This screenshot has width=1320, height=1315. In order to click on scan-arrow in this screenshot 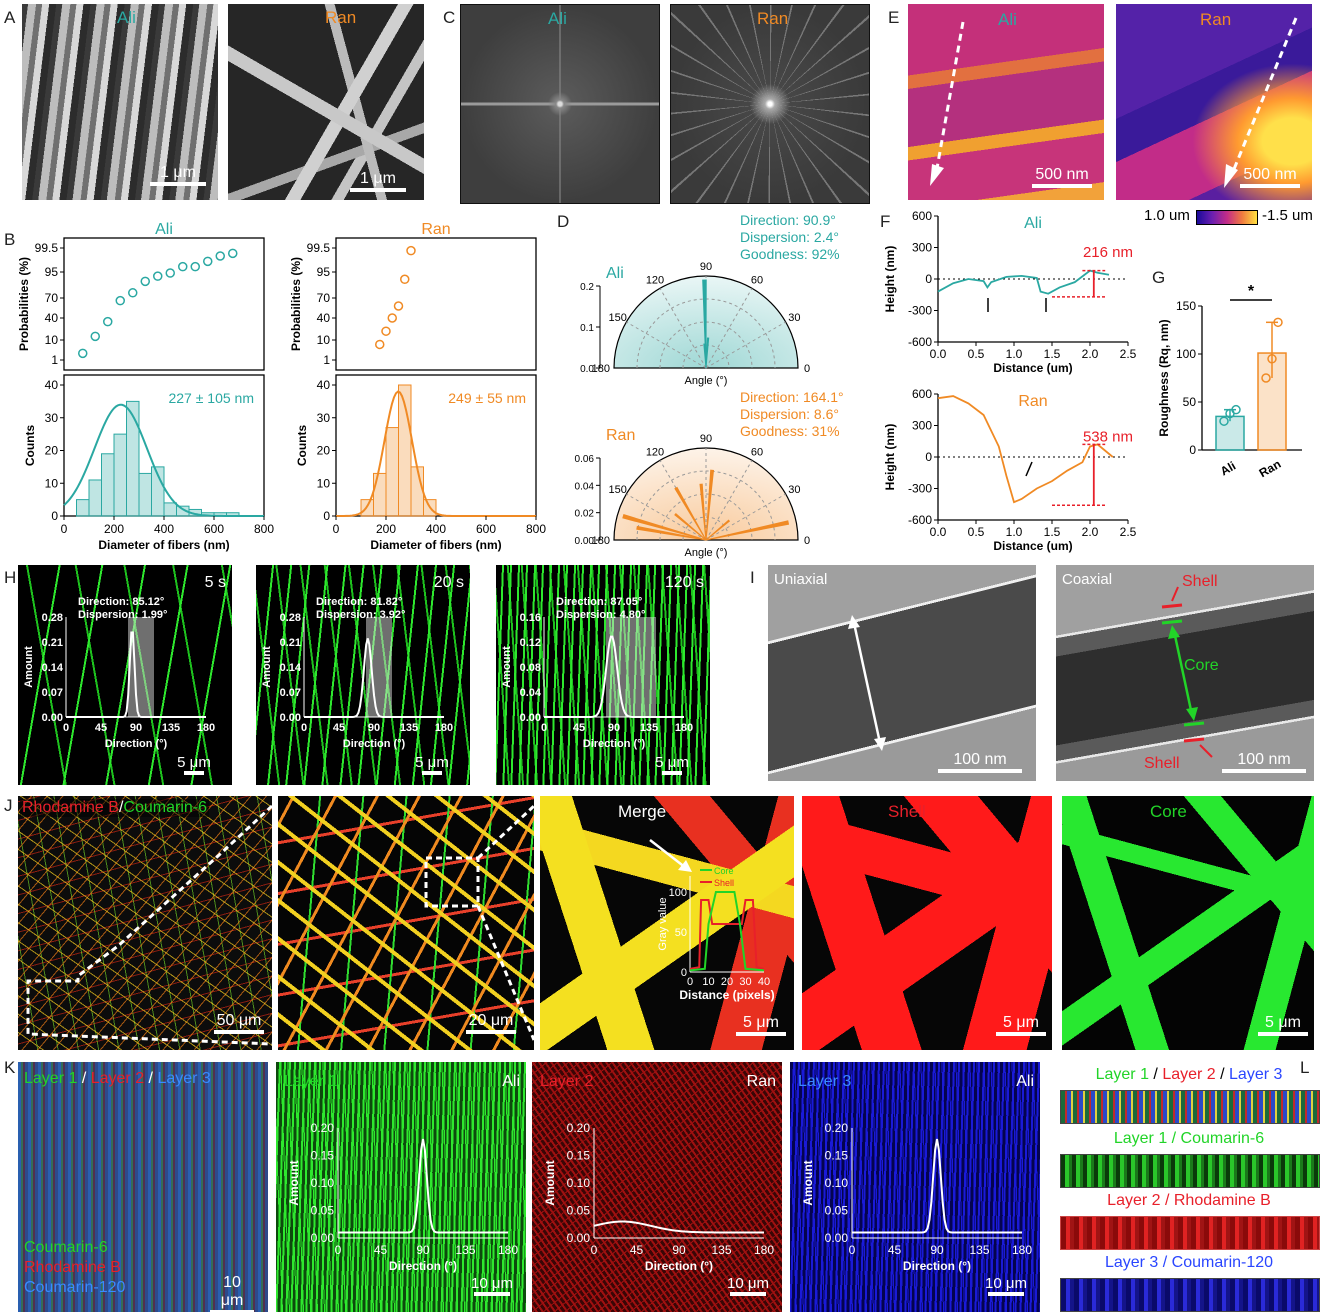, I will do `click(947, 103)`.